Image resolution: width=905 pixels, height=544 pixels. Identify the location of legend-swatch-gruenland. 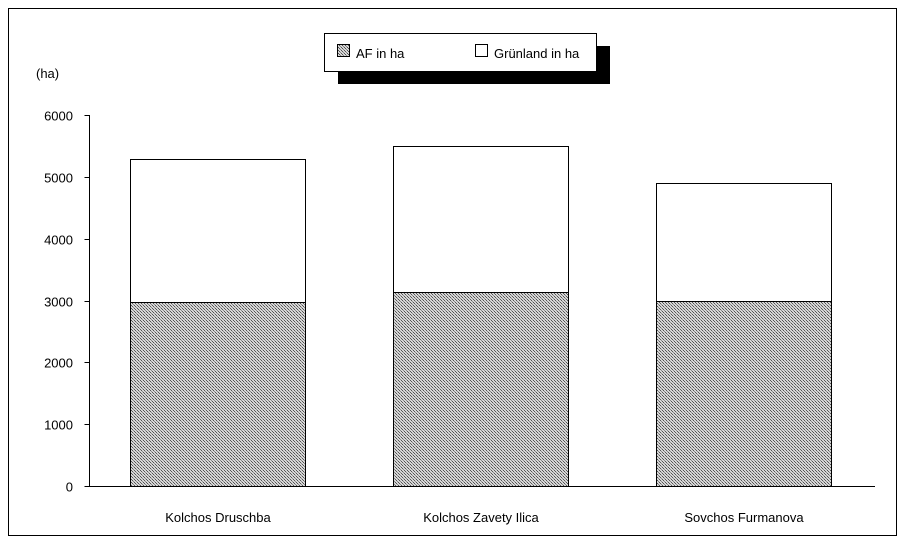
(481, 50).